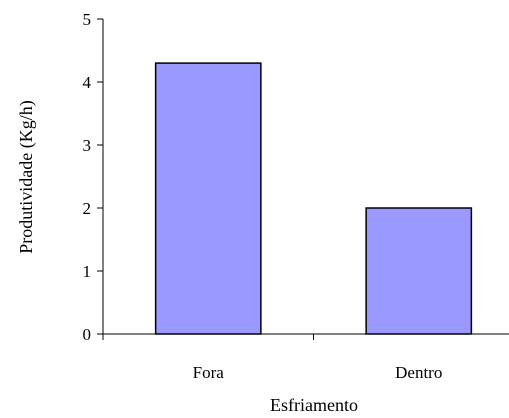  Describe the element at coordinates (418, 372) in the screenshot. I see `x-tick-label-dentro: Dentro` at that location.